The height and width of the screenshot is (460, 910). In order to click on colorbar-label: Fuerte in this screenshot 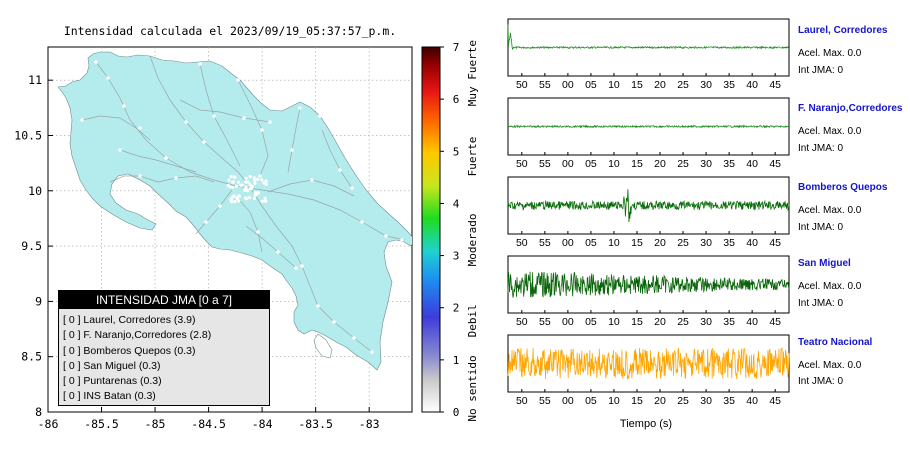, I will do `click(472, 157)`.